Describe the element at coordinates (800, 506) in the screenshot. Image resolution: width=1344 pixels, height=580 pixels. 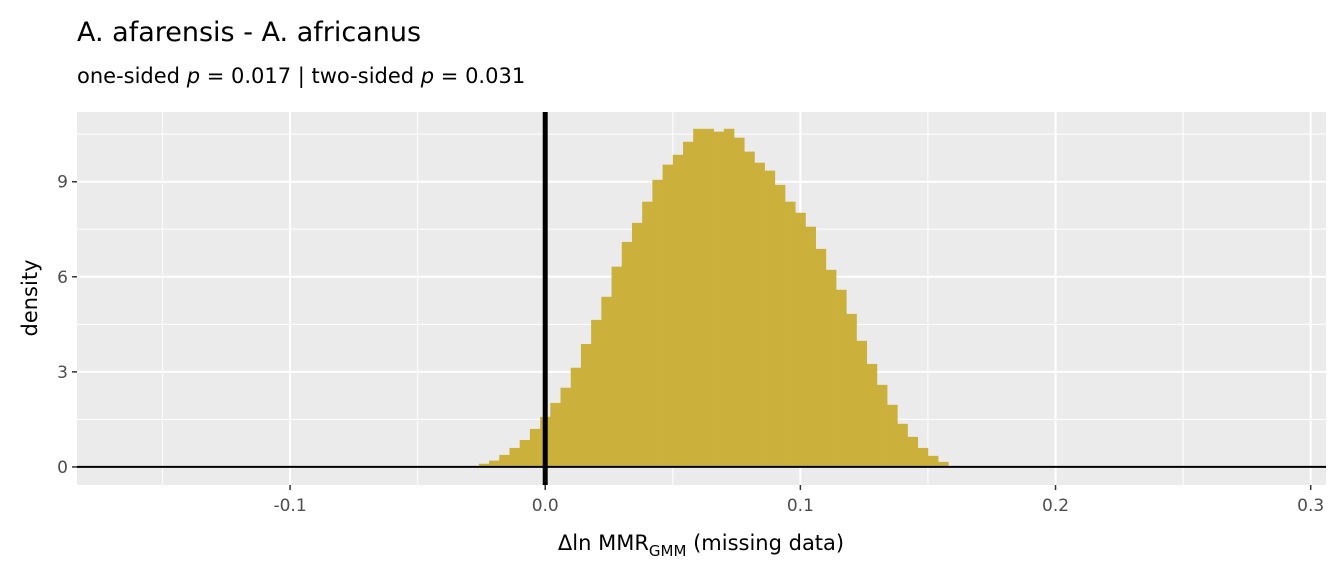
I see `x-tick-label: 0.1` at that location.